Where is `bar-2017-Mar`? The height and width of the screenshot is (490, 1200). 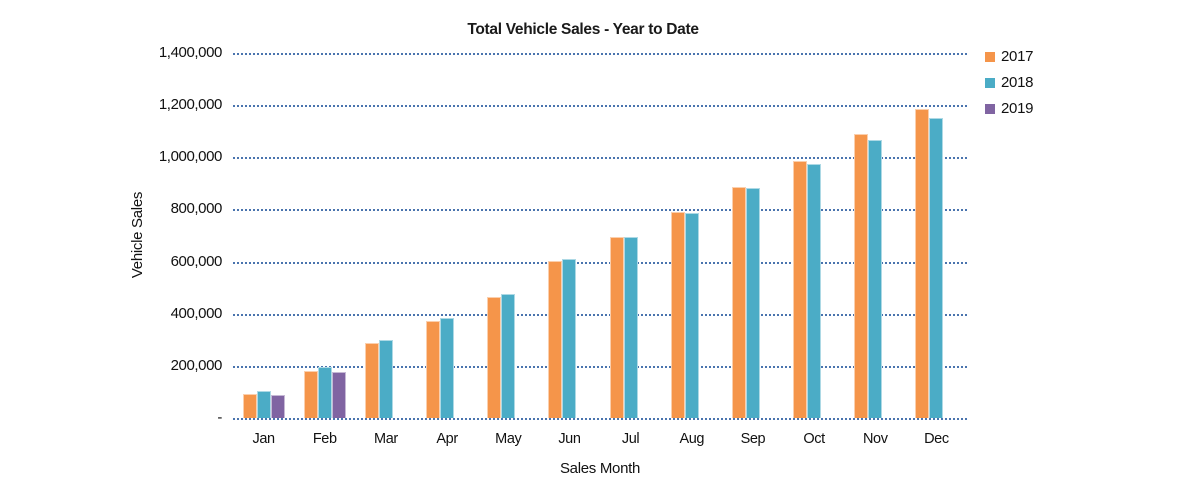
bar-2017-Mar is located at coordinates (371, 380).